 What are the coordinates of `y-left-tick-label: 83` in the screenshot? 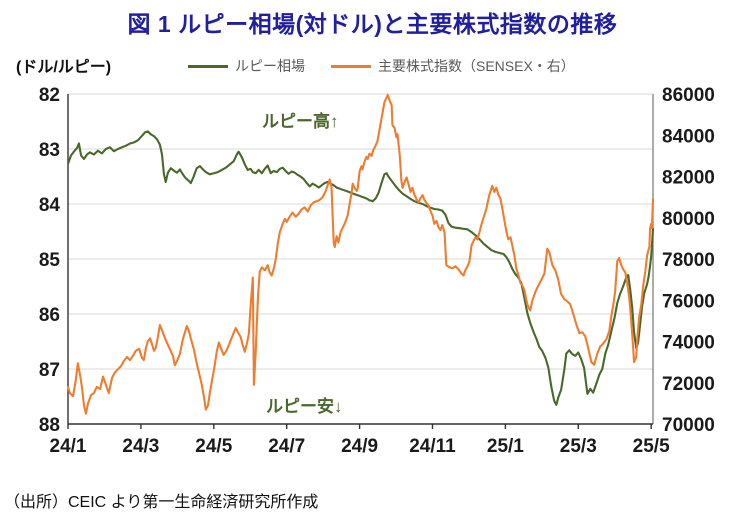 It's located at (49, 150).